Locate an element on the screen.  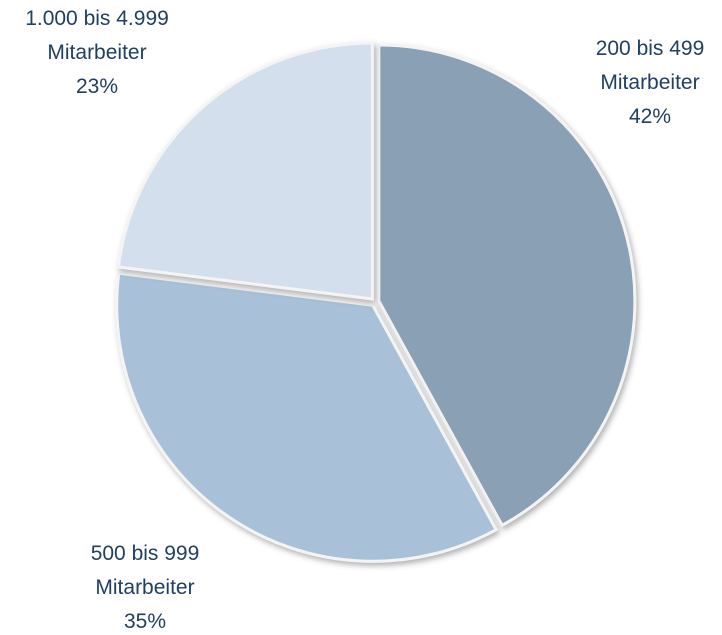
category-label: 1.000 bis 4.999 Mitarbeiter is located at coordinates (97, 35).